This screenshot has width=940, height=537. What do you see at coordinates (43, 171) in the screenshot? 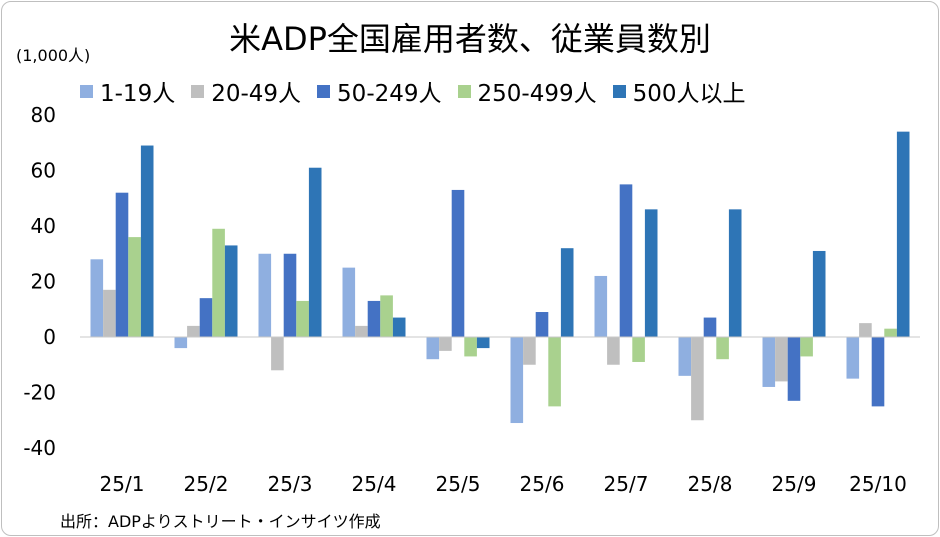
I see `y-tick-label: 60` at bounding box center [43, 171].